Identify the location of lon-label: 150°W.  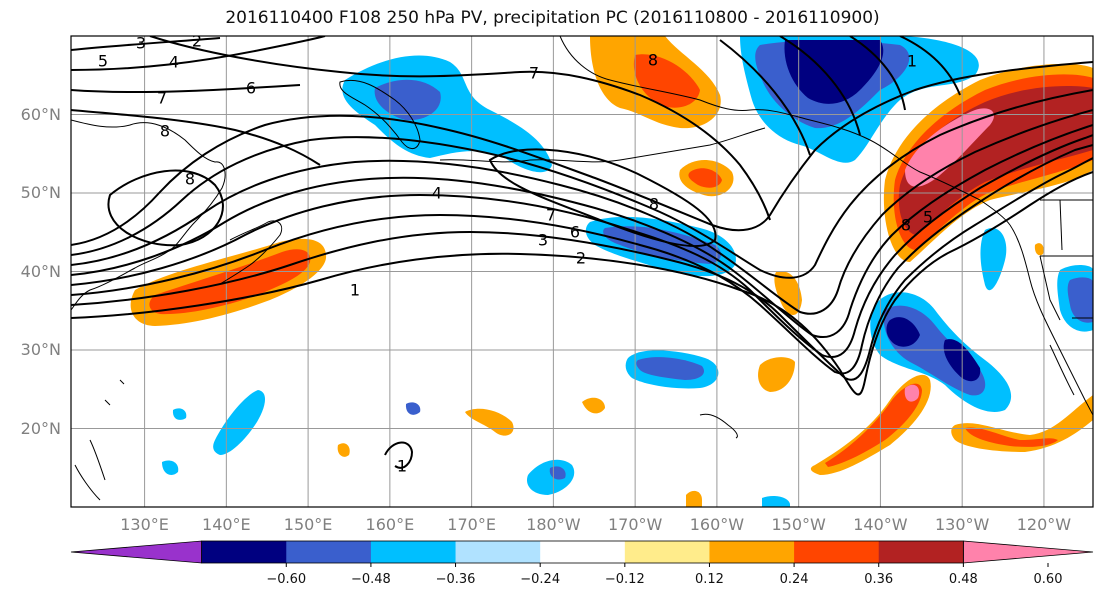
(798, 524).